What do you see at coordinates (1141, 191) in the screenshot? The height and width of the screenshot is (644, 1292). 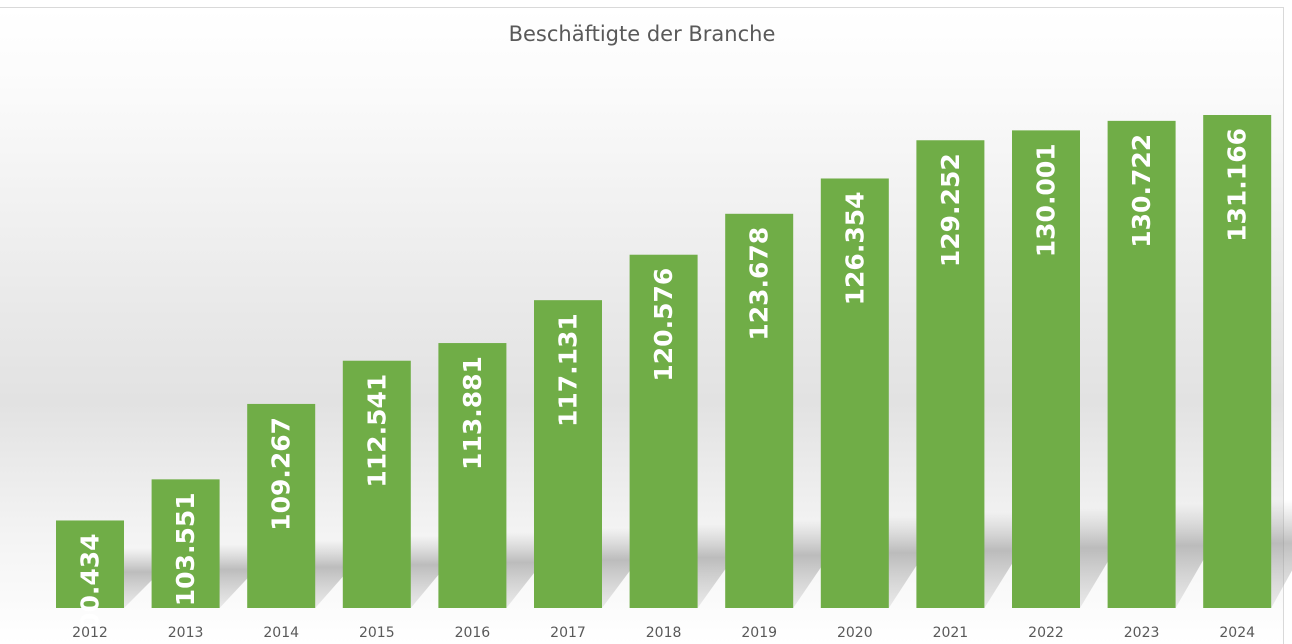 I see `data-label-2023: 130.722` at bounding box center [1141, 191].